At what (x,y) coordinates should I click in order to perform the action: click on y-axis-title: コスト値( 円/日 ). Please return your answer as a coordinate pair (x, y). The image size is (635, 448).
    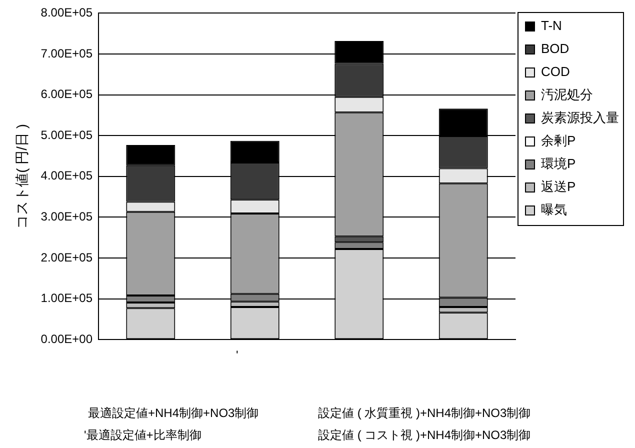
    Looking at the image, I should click on (21, 176).